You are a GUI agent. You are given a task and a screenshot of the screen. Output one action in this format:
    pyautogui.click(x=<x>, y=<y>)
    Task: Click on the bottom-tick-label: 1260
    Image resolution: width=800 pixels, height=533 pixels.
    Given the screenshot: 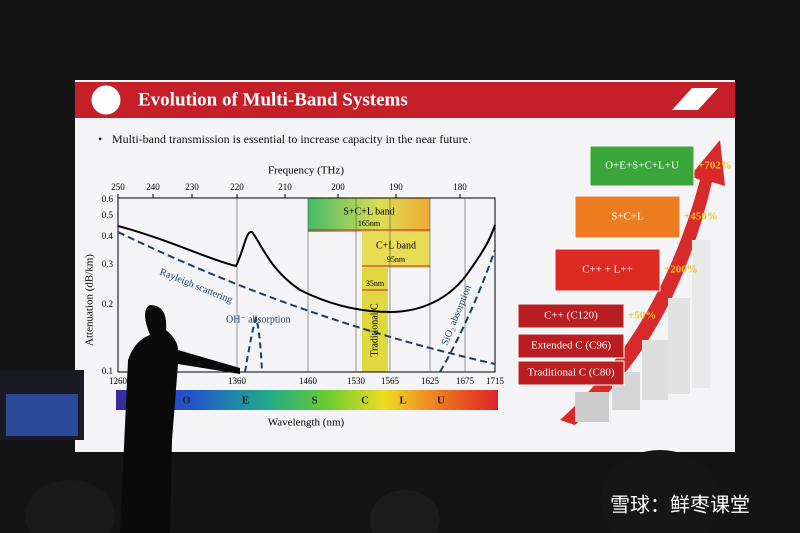 What is the action you would take?
    pyautogui.click(x=118, y=381)
    